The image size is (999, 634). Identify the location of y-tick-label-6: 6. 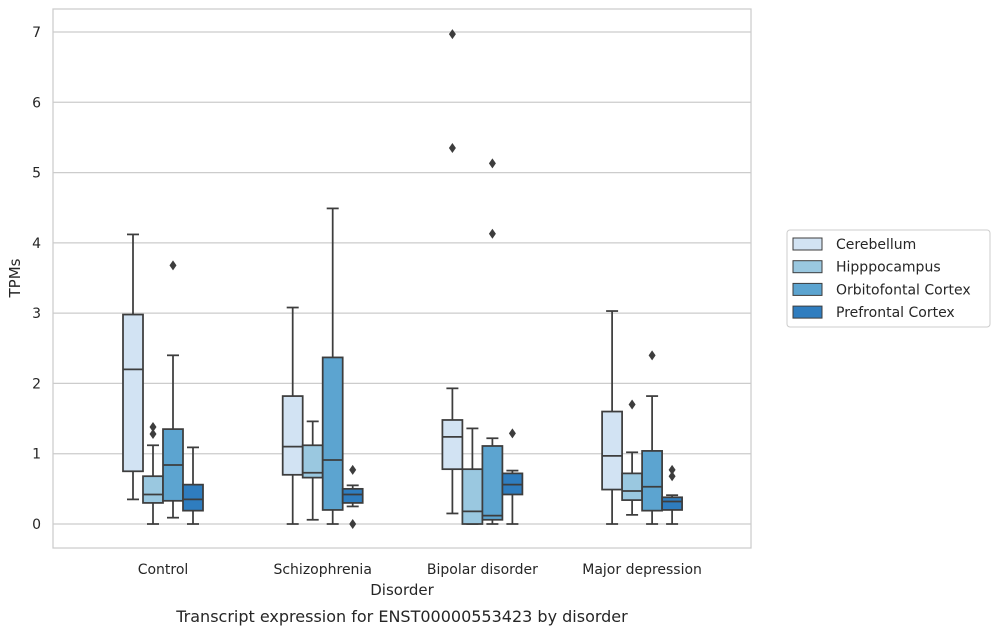
(36, 103).